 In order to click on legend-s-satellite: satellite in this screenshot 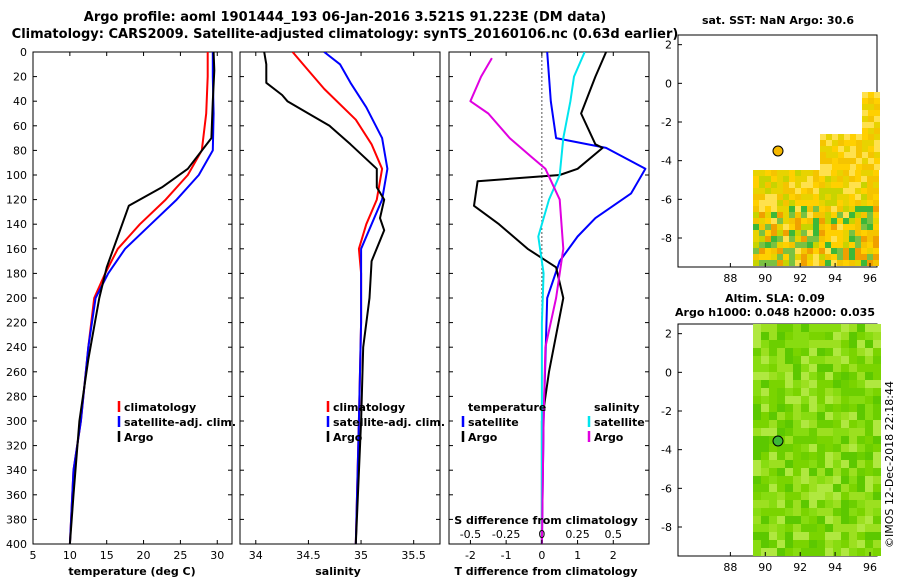, I will do `click(619, 422)`.